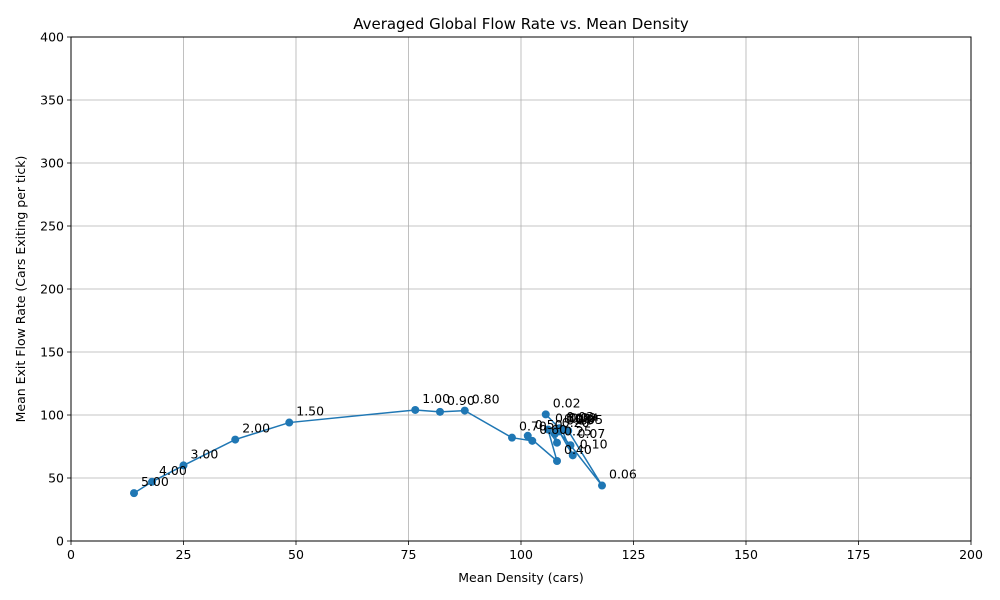 This screenshot has height=600, width=1000. Describe the element at coordinates (56, 478) in the screenshot. I see `y-tick-label: 50` at that location.